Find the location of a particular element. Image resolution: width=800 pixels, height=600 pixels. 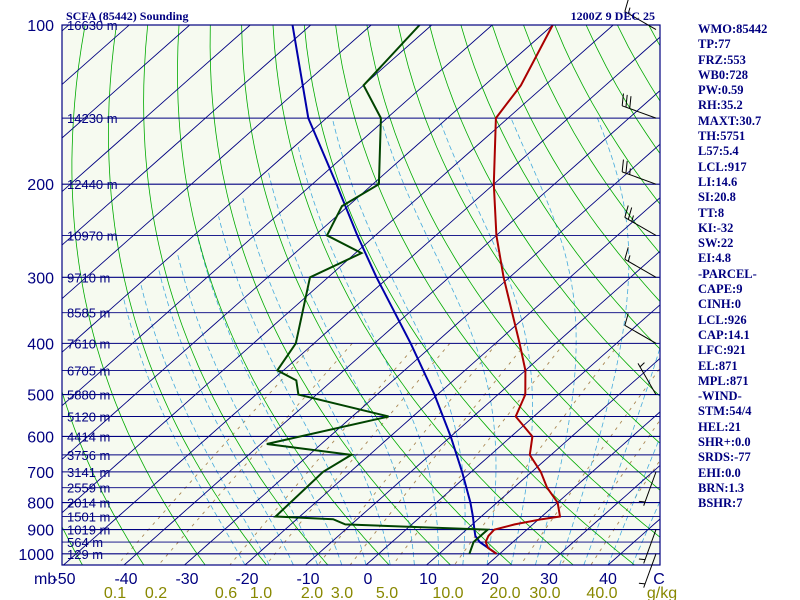

height-label: 2559 m is located at coordinates (88, 488).